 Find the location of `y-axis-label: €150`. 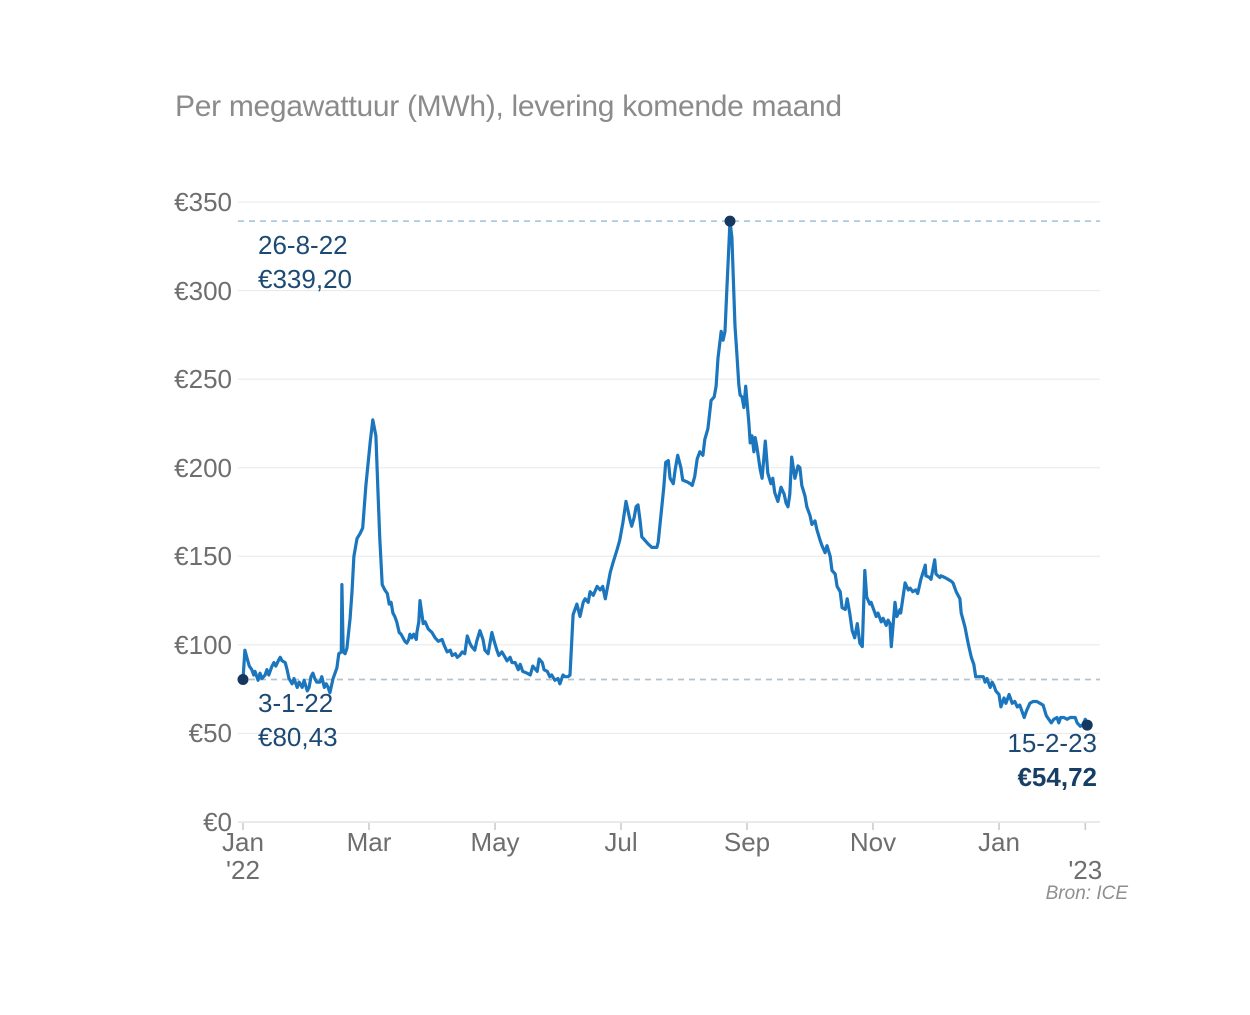

y-axis-label: €150 is located at coordinates (203, 556).